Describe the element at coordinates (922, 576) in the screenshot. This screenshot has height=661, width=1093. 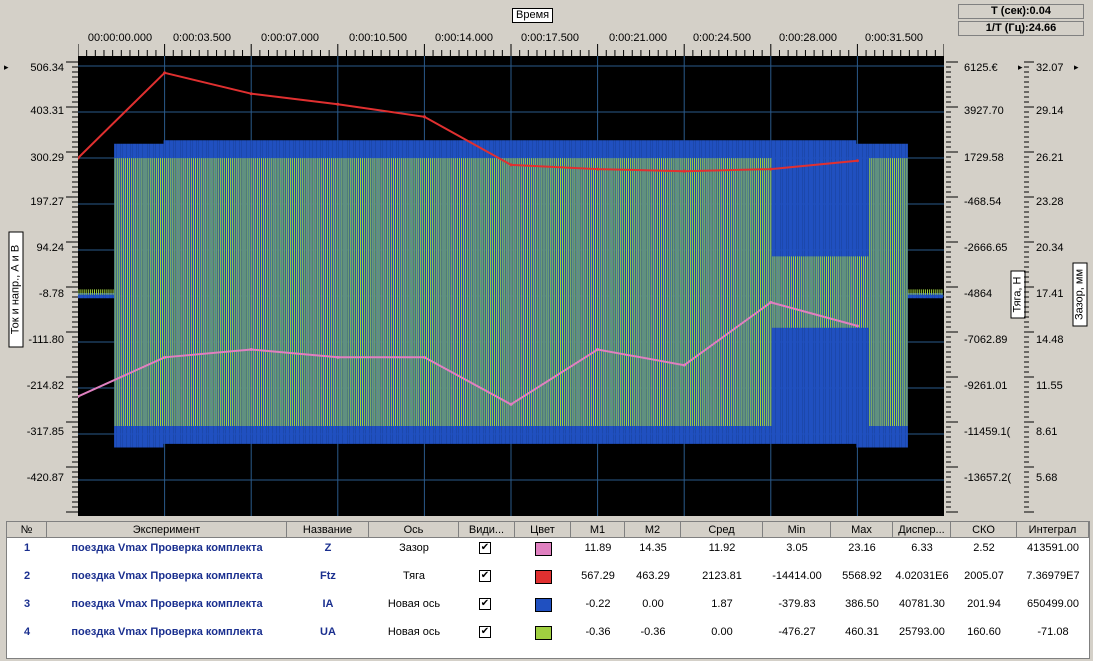
I see `cell-disp: 4.02031E6` at that location.